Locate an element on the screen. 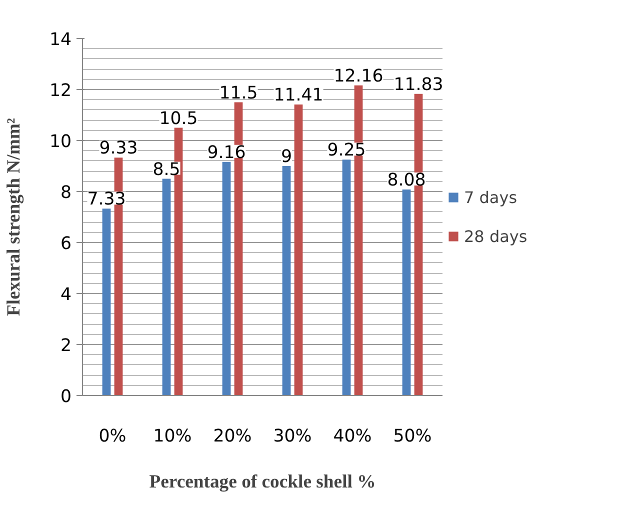 The width and height of the screenshot is (642, 531). x-tick-label: 50% is located at coordinates (412, 436).